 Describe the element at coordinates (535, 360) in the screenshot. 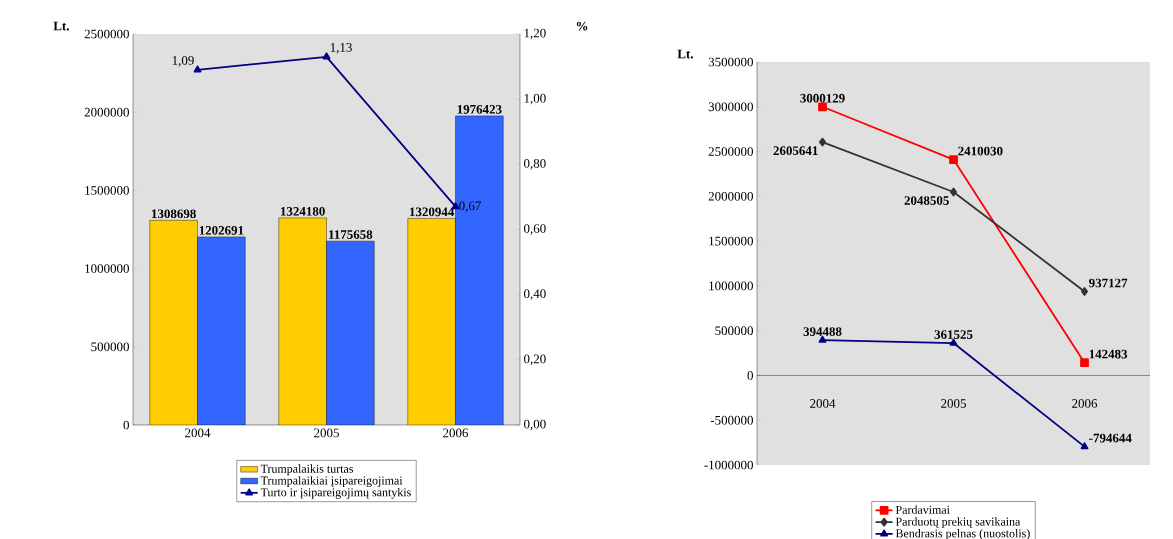

I see `y2-tick-label: 0,20` at that location.